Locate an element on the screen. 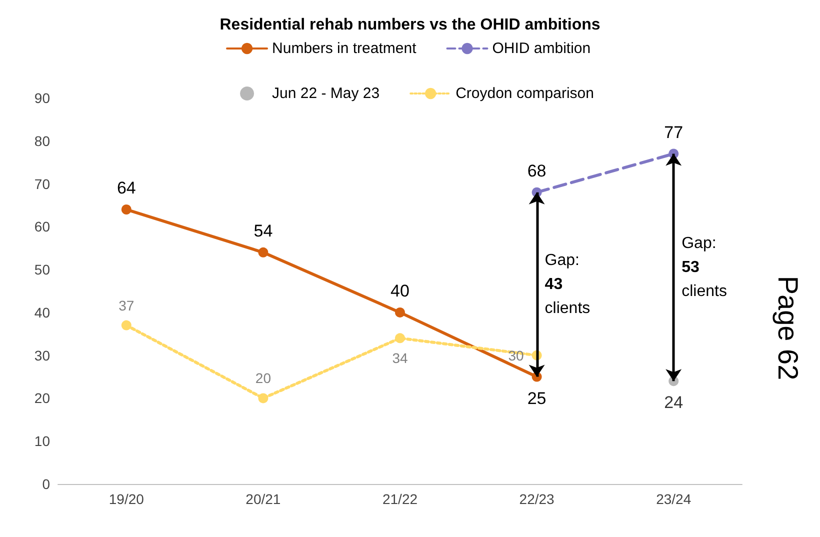 This screenshot has width=820, height=537. y-tick-label: 10 is located at coordinates (42, 441).